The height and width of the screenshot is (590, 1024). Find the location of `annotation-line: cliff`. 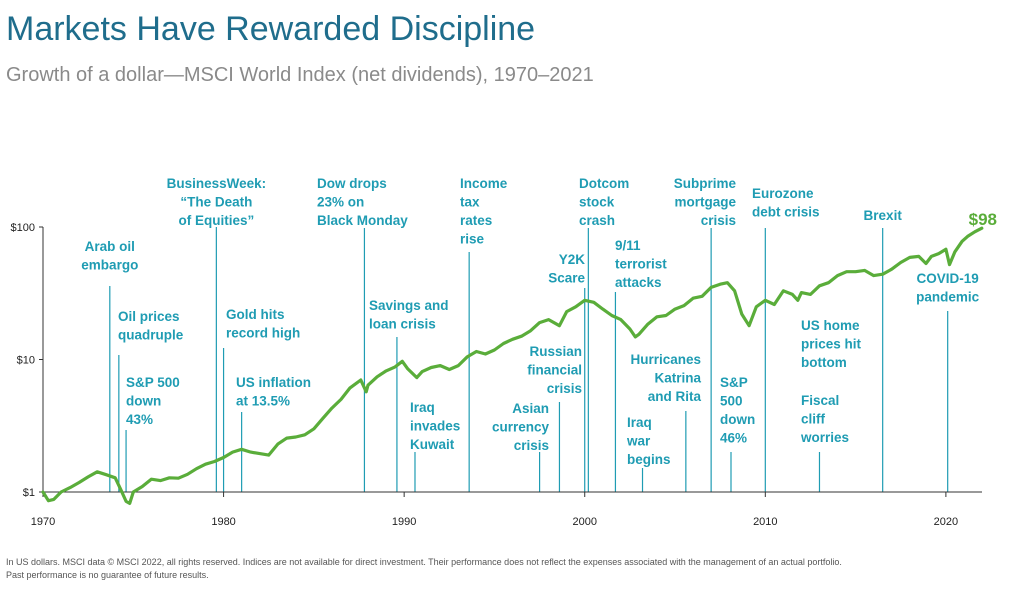

annotation-line: cliff is located at coordinates (813, 419).